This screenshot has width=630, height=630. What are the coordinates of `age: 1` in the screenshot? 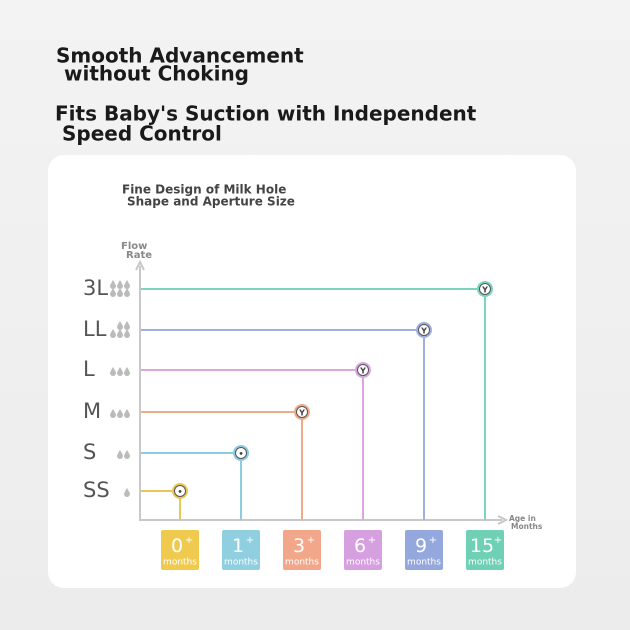 It's located at (238, 546).